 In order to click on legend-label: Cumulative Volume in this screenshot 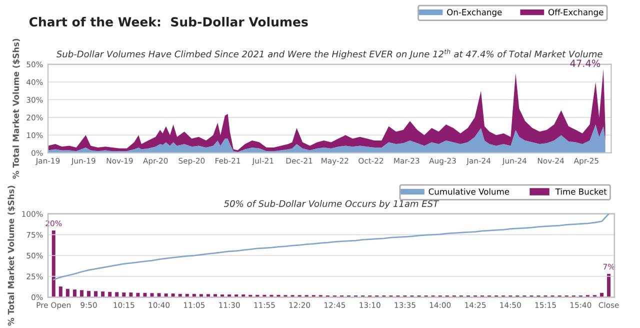, I will do `click(469, 191)`.